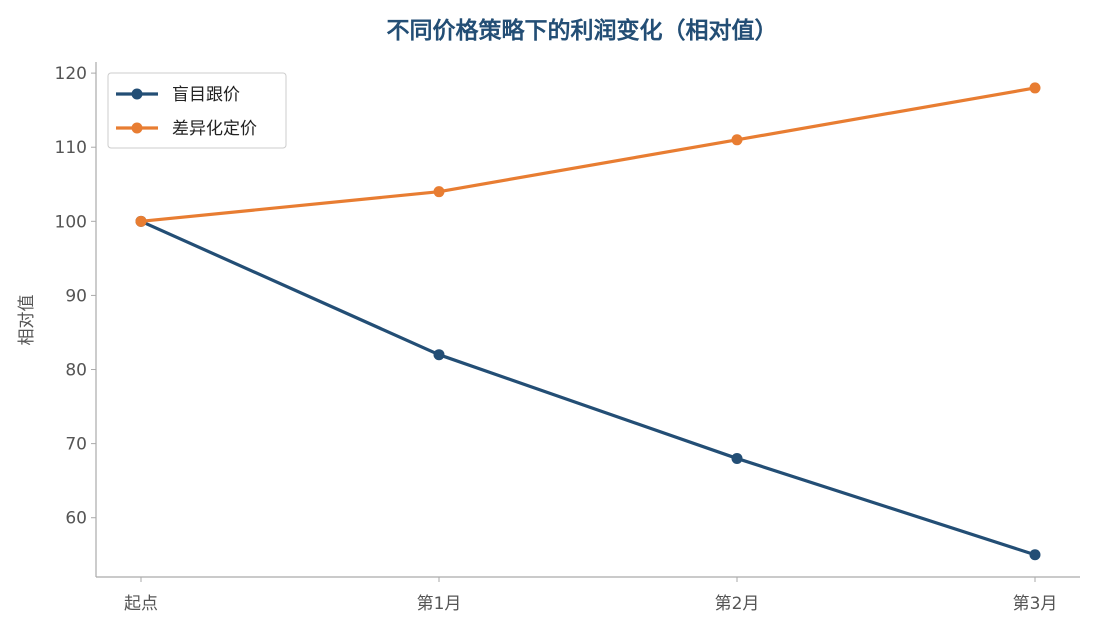 This screenshot has width=1095, height=630. What do you see at coordinates (76, 371) in the screenshot?
I see `y-tick-label: 80` at bounding box center [76, 371].